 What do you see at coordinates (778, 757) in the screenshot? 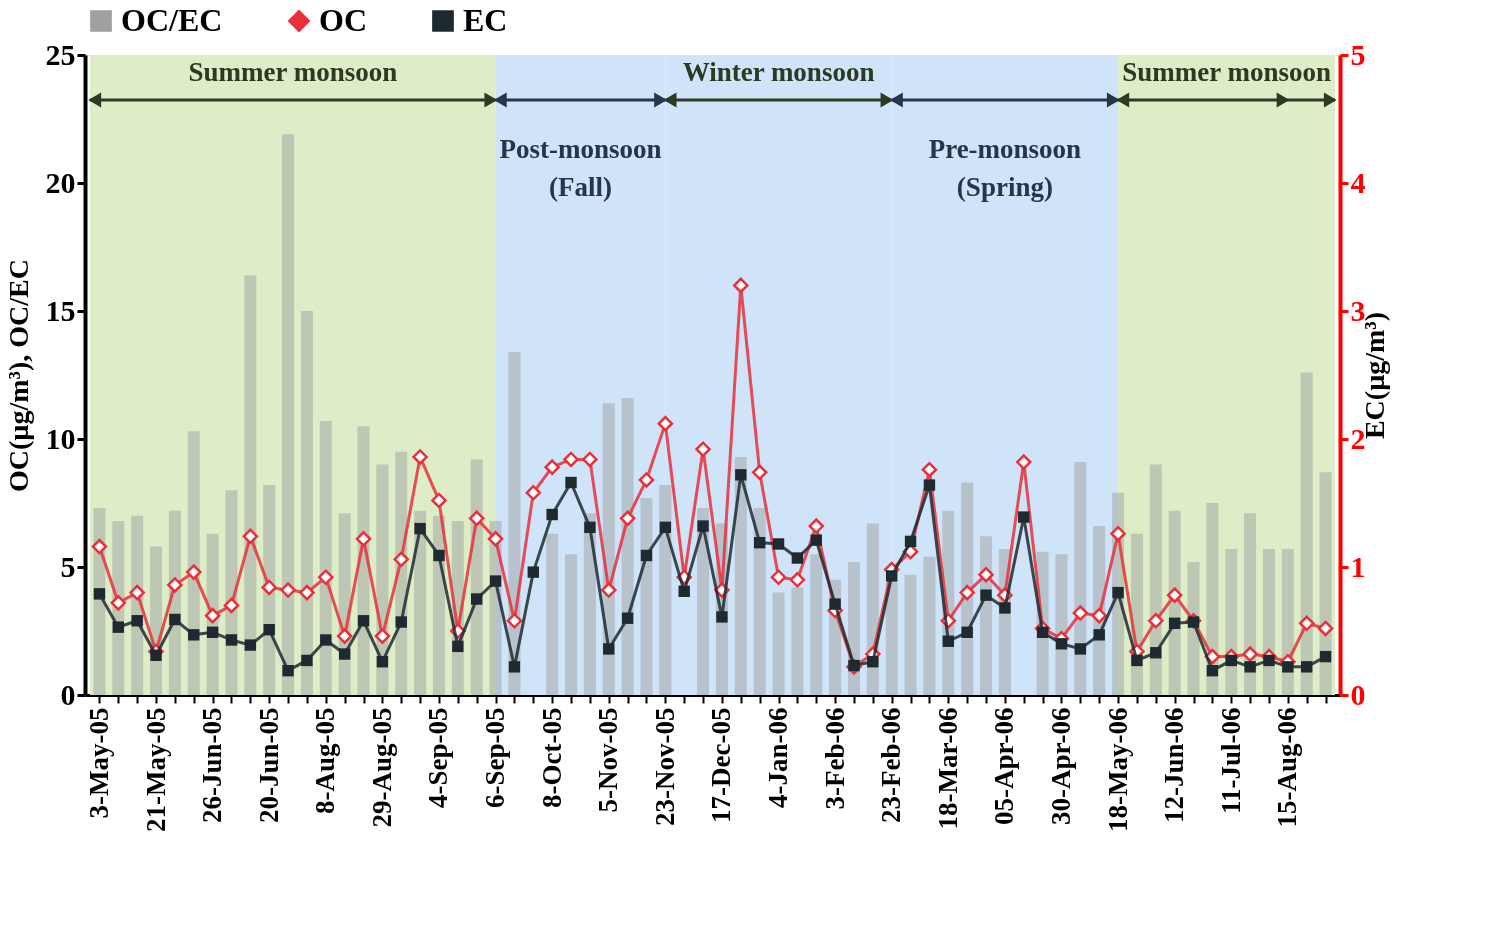
I see `x-tick-label: 4-Jan-06` at bounding box center [778, 757].